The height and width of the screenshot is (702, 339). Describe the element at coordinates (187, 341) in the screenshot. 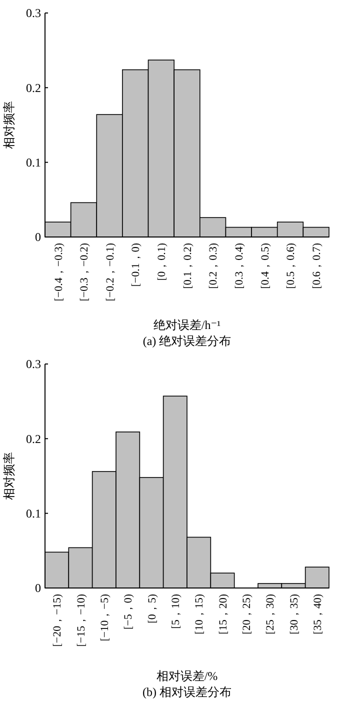

I see `text: (a) 绝对误差分布` at that location.